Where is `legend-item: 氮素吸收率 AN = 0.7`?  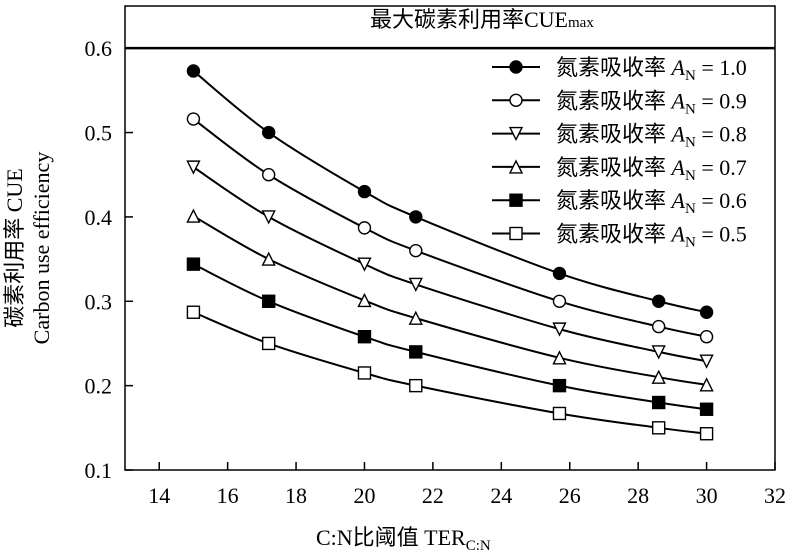 legend-item: 氮素吸收率 AN = 0.7 is located at coordinates (619, 169).